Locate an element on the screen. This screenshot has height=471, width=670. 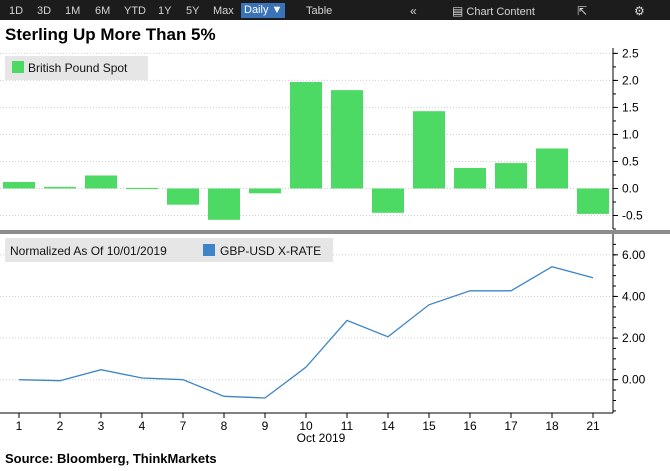
x-tick-label-17: 17 is located at coordinates (511, 426).